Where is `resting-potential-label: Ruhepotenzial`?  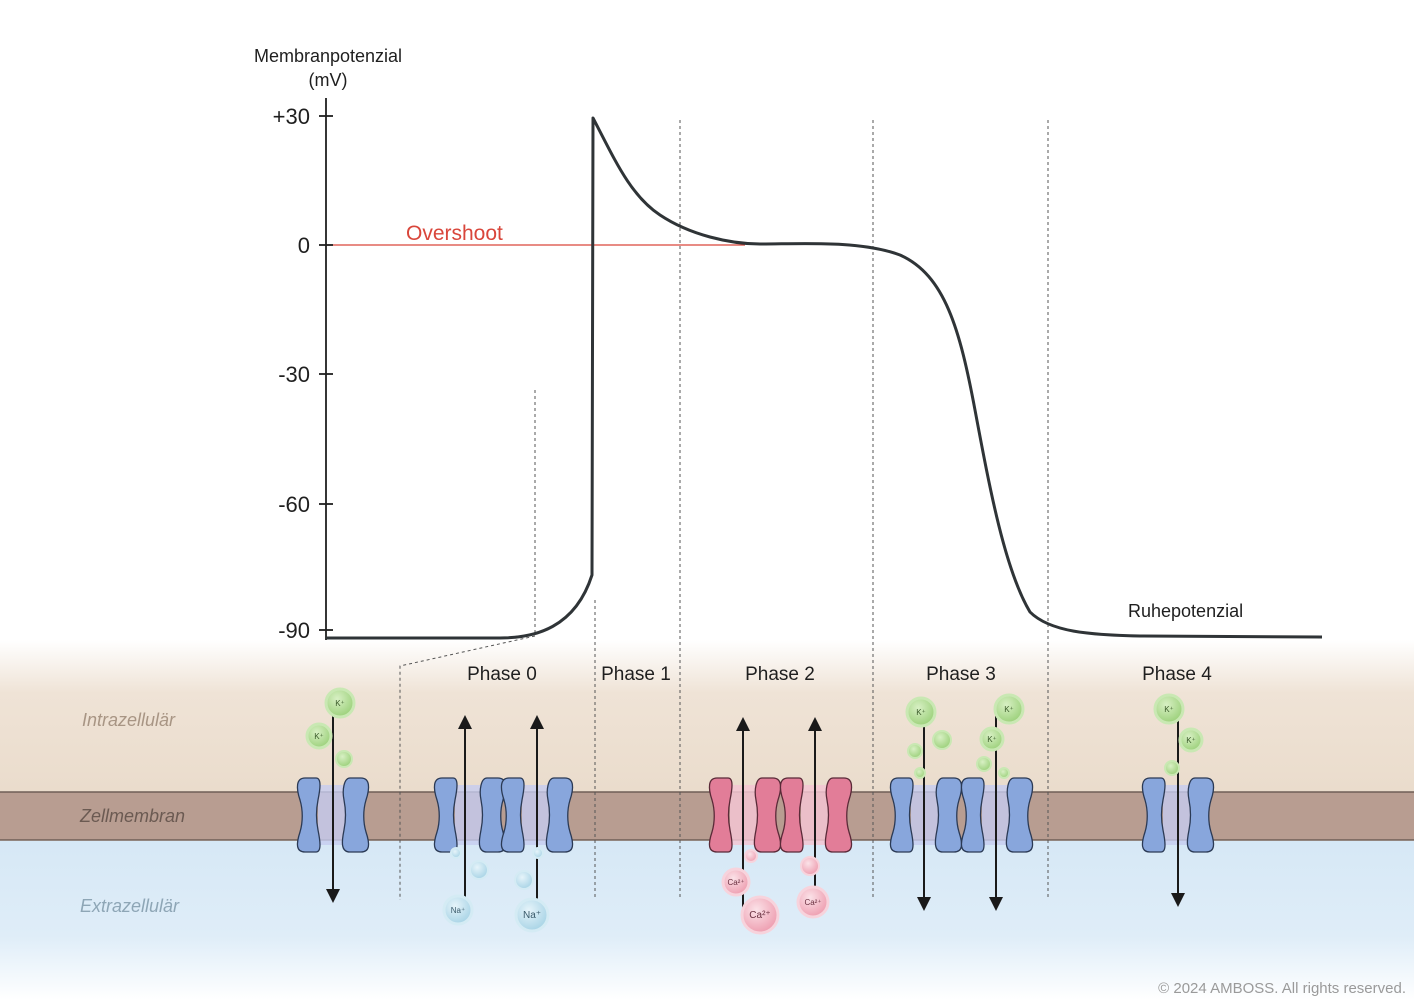
resting-potential-label: Ruhepotenzial is located at coordinates (1185, 611).